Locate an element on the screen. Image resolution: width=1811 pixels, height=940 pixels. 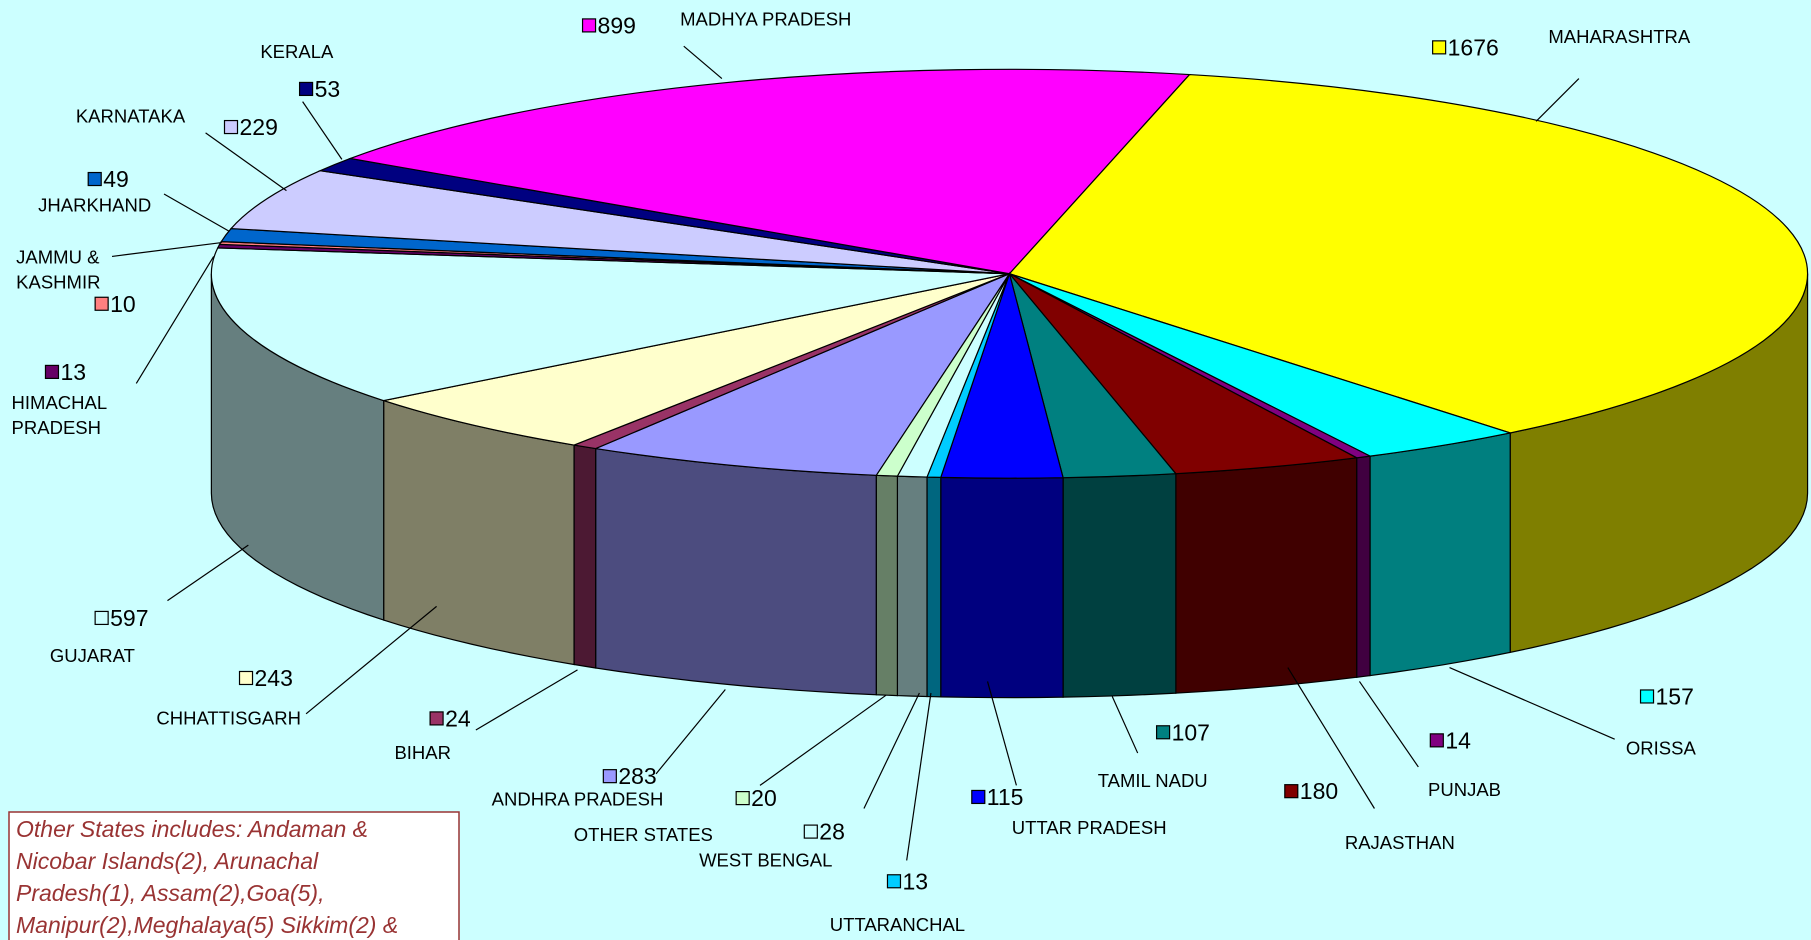
note-line: Other States includes: Andaman & is located at coordinates (192, 829).